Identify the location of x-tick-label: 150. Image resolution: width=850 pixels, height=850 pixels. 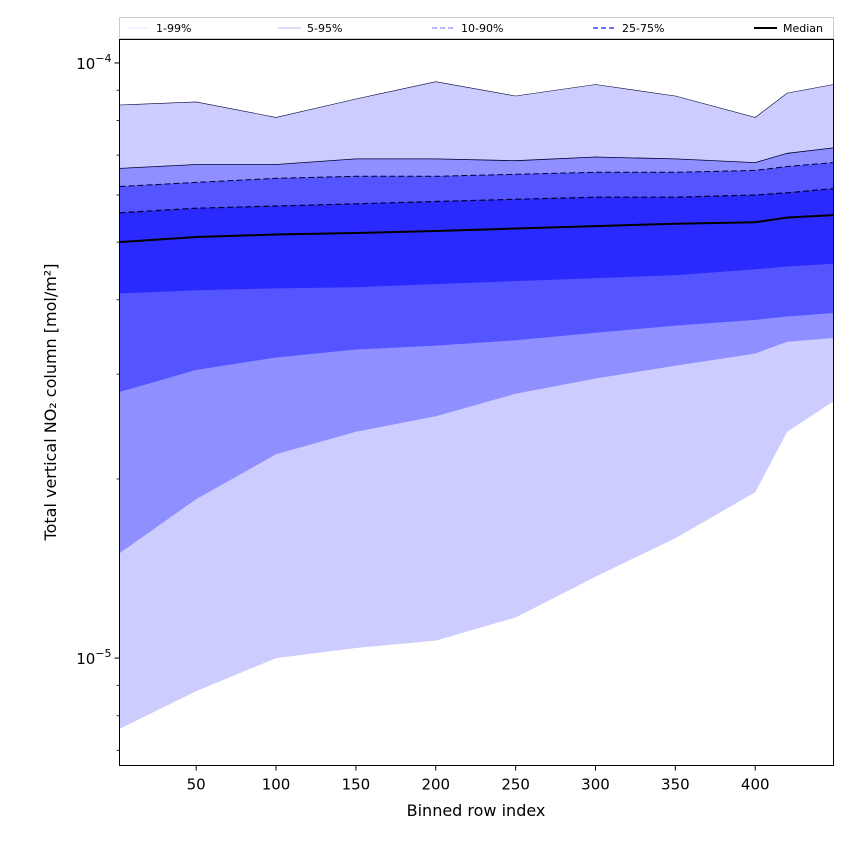
(356, 785).